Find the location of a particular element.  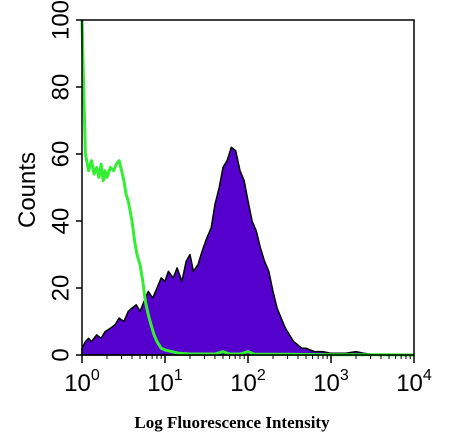

y-tick-label: 20 is located at coordinates (60, 288).